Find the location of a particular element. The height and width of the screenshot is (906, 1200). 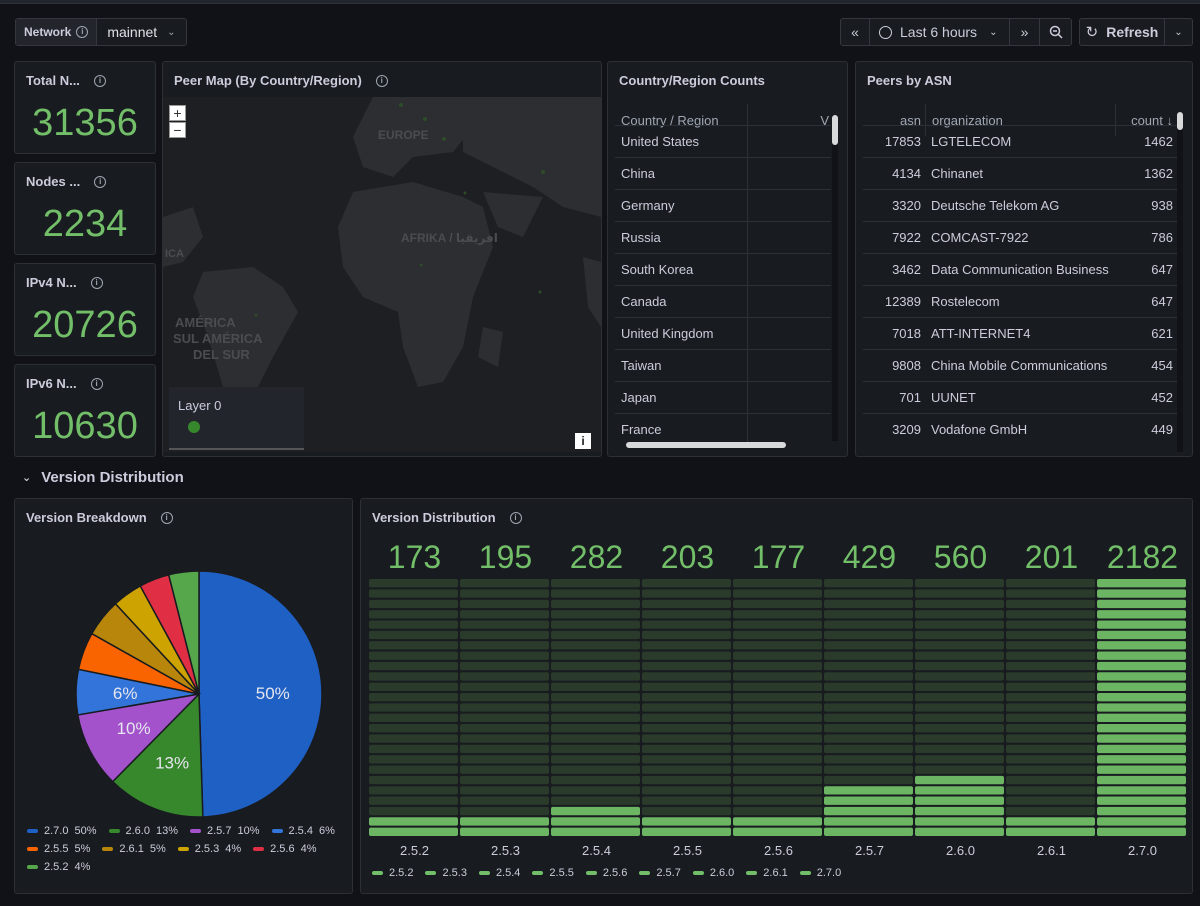

pie-slice-label: 50% is located at coordinates (273, 693).